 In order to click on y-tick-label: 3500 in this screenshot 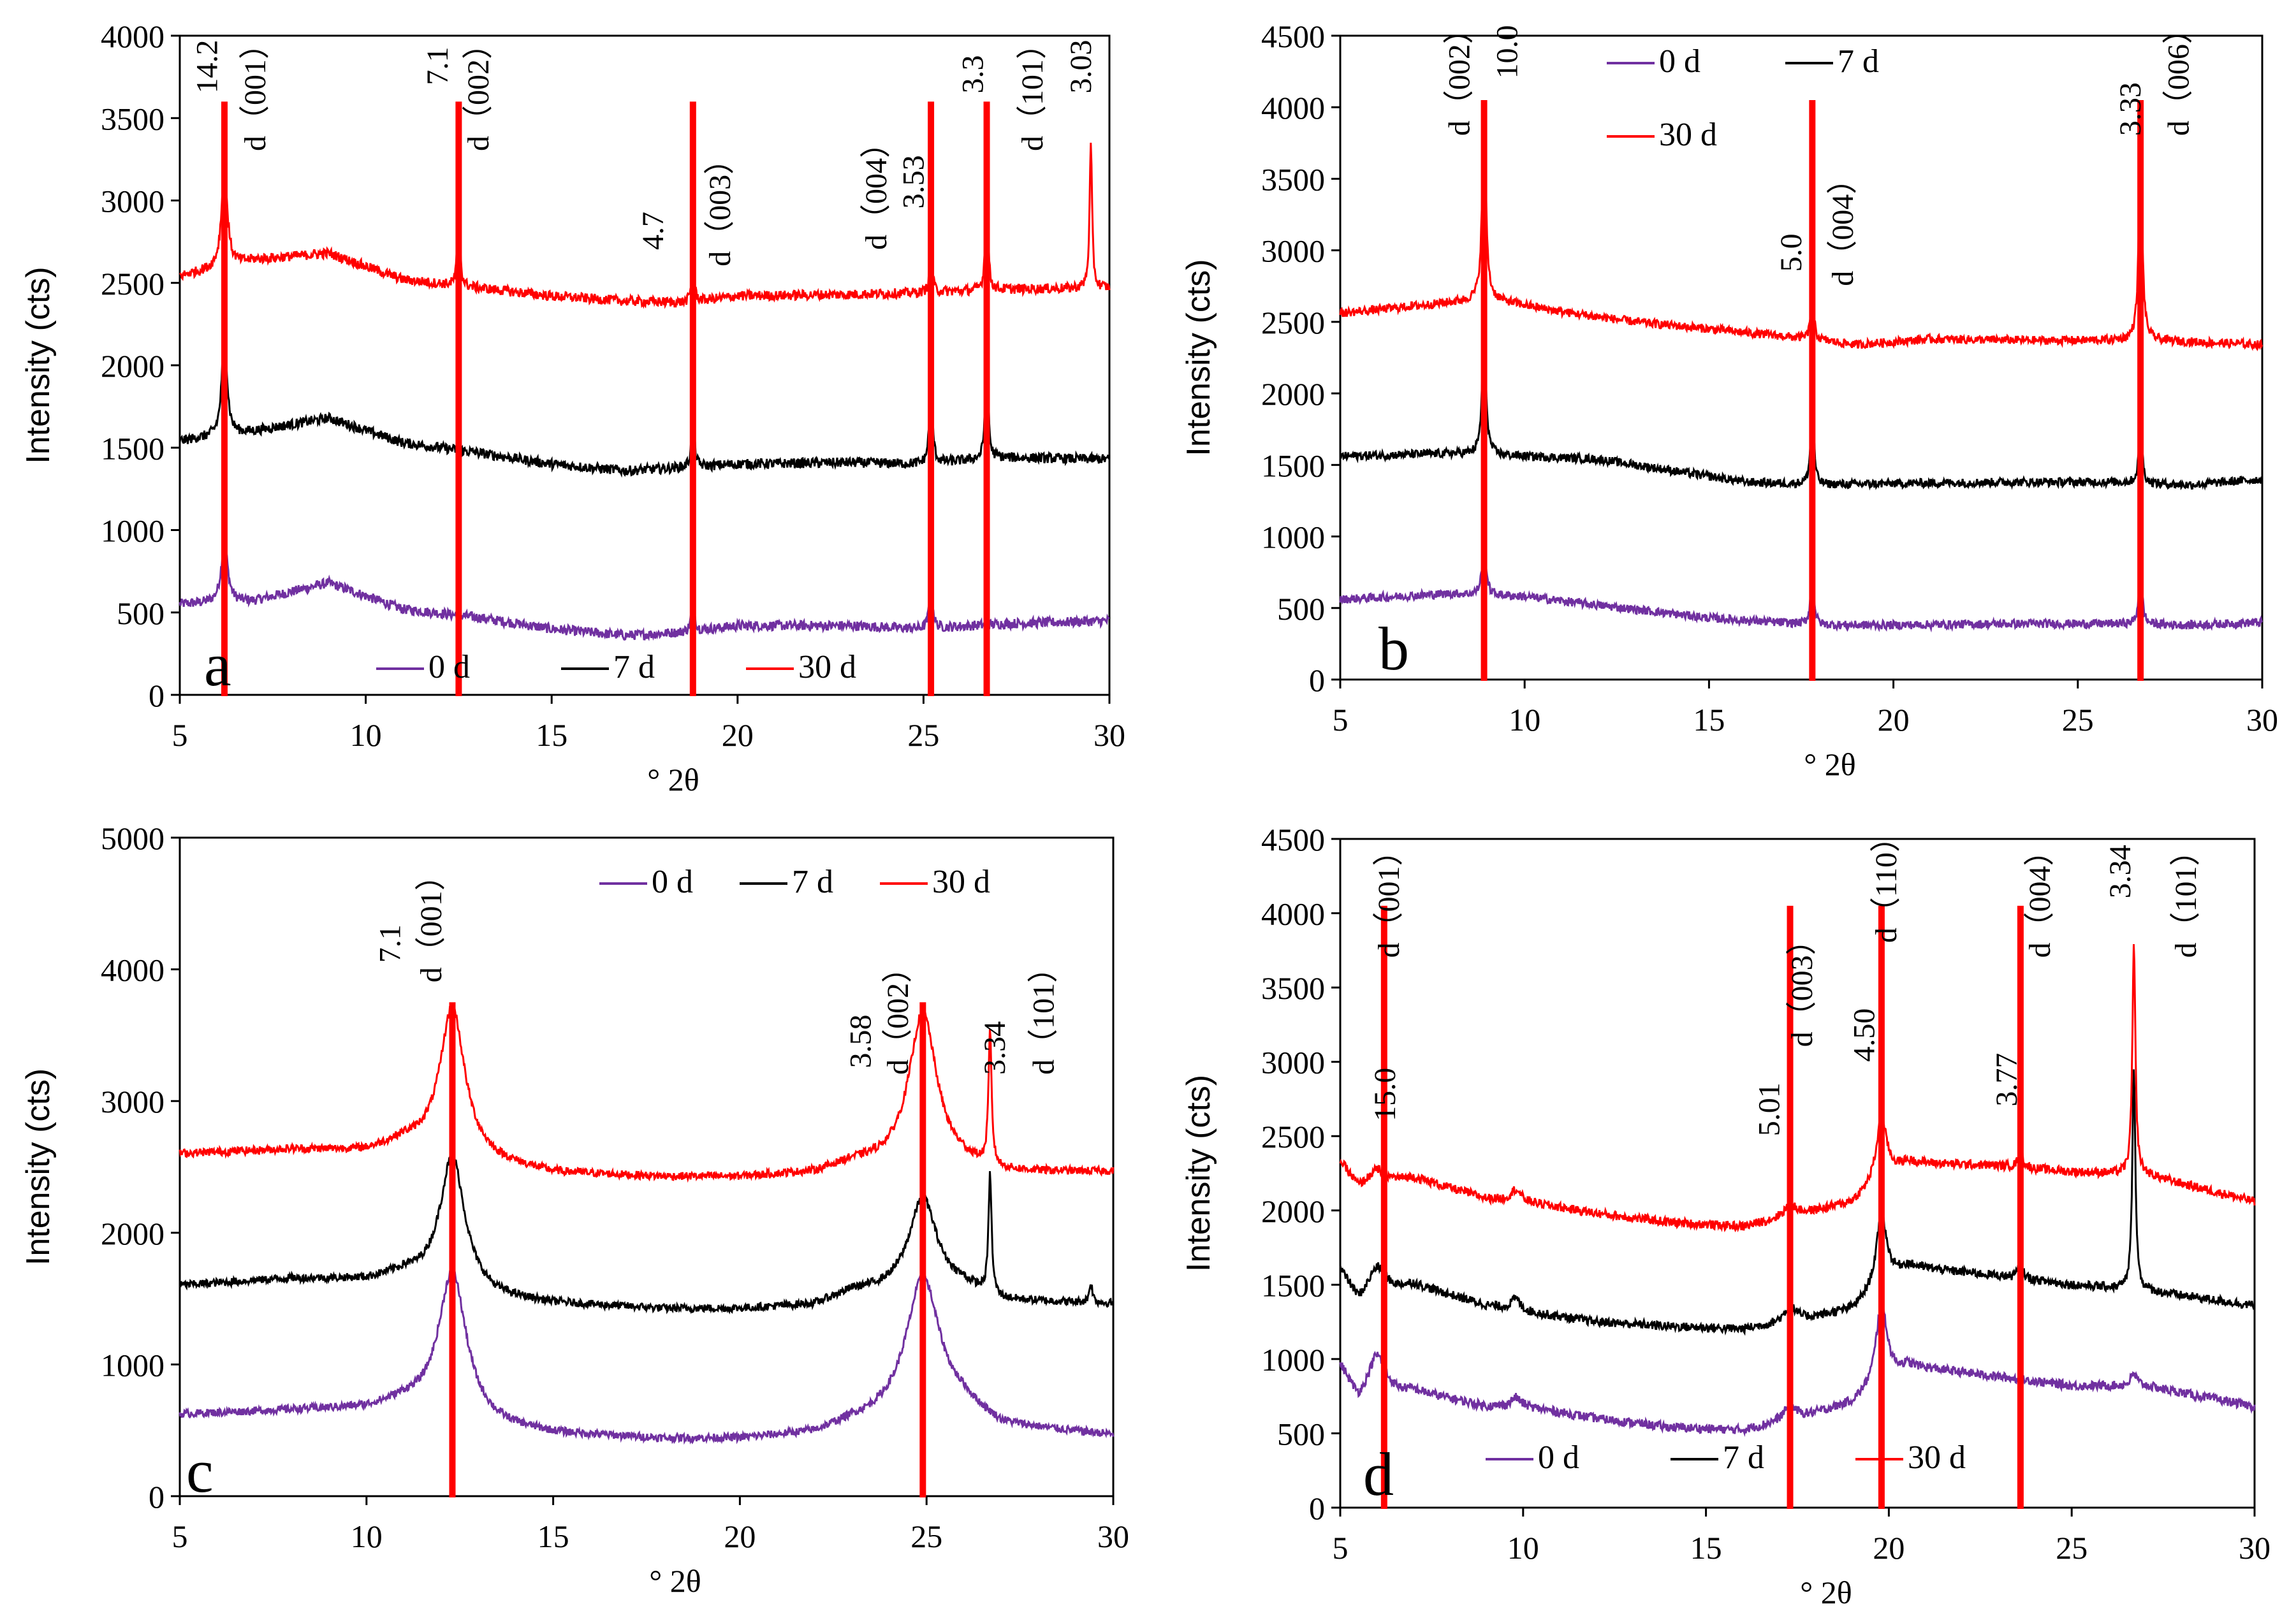, I will do `click(1293, 179)`.